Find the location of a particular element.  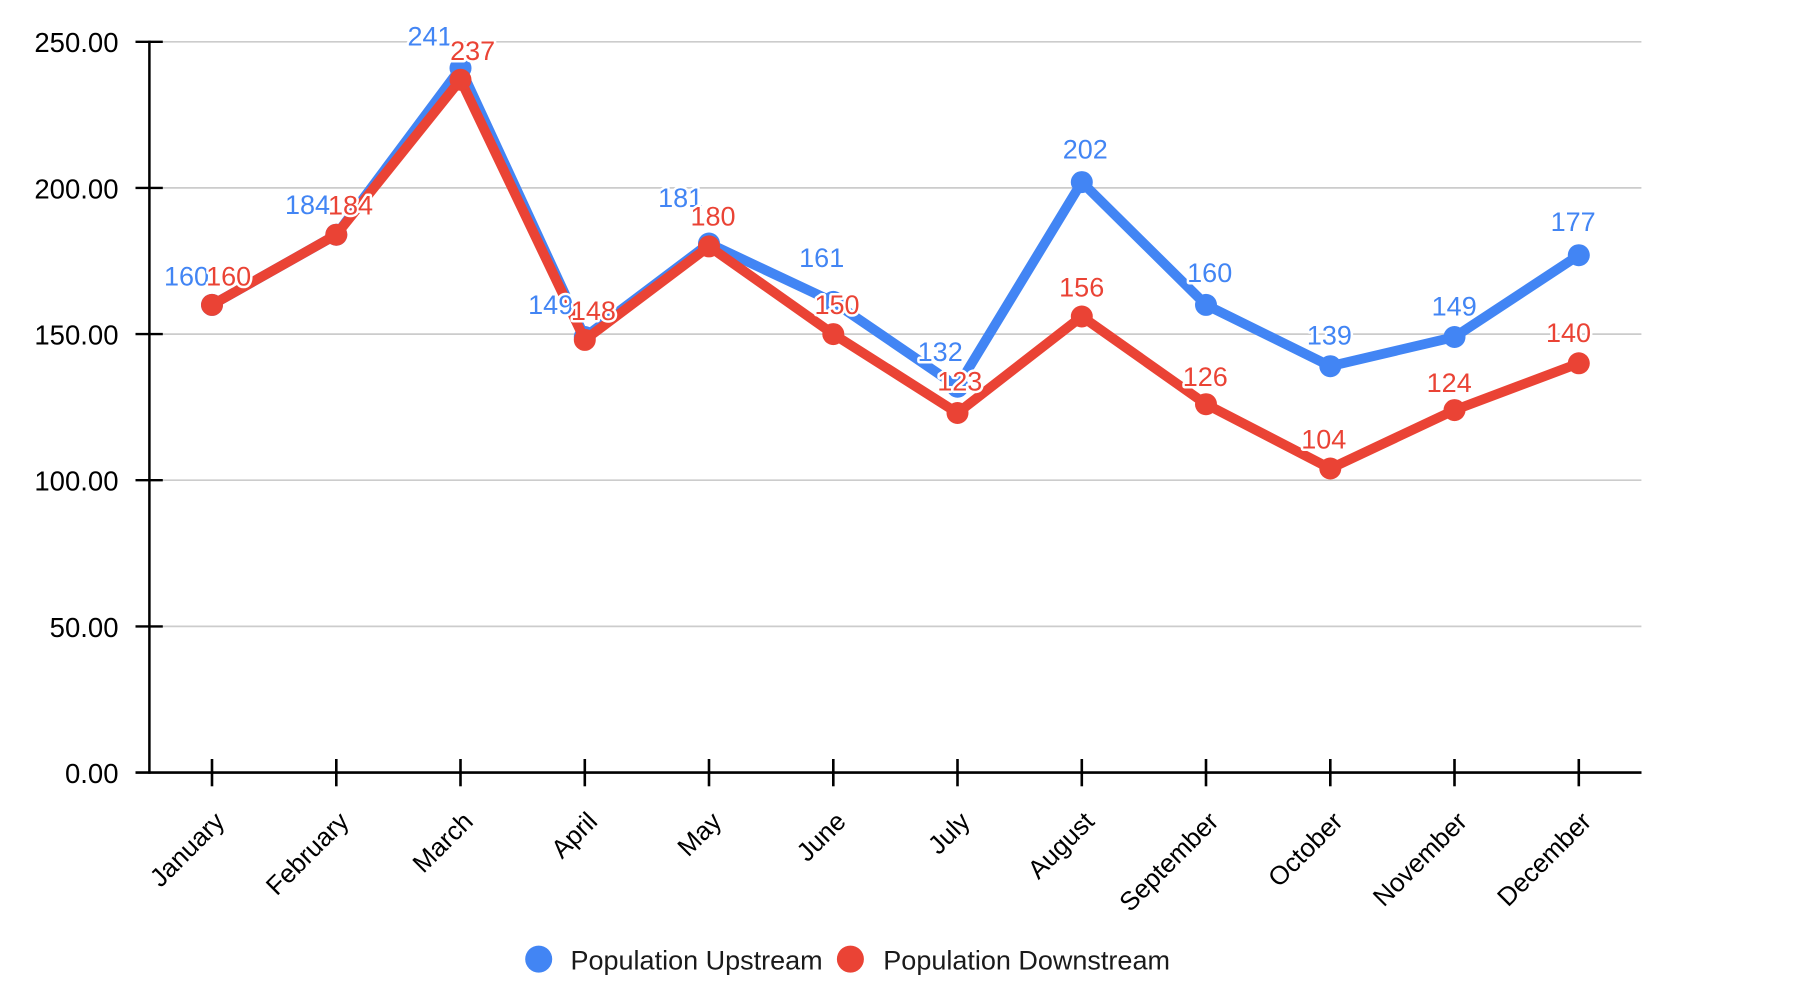

svg-text: Population Upstream is located at coordinates (697, 961).